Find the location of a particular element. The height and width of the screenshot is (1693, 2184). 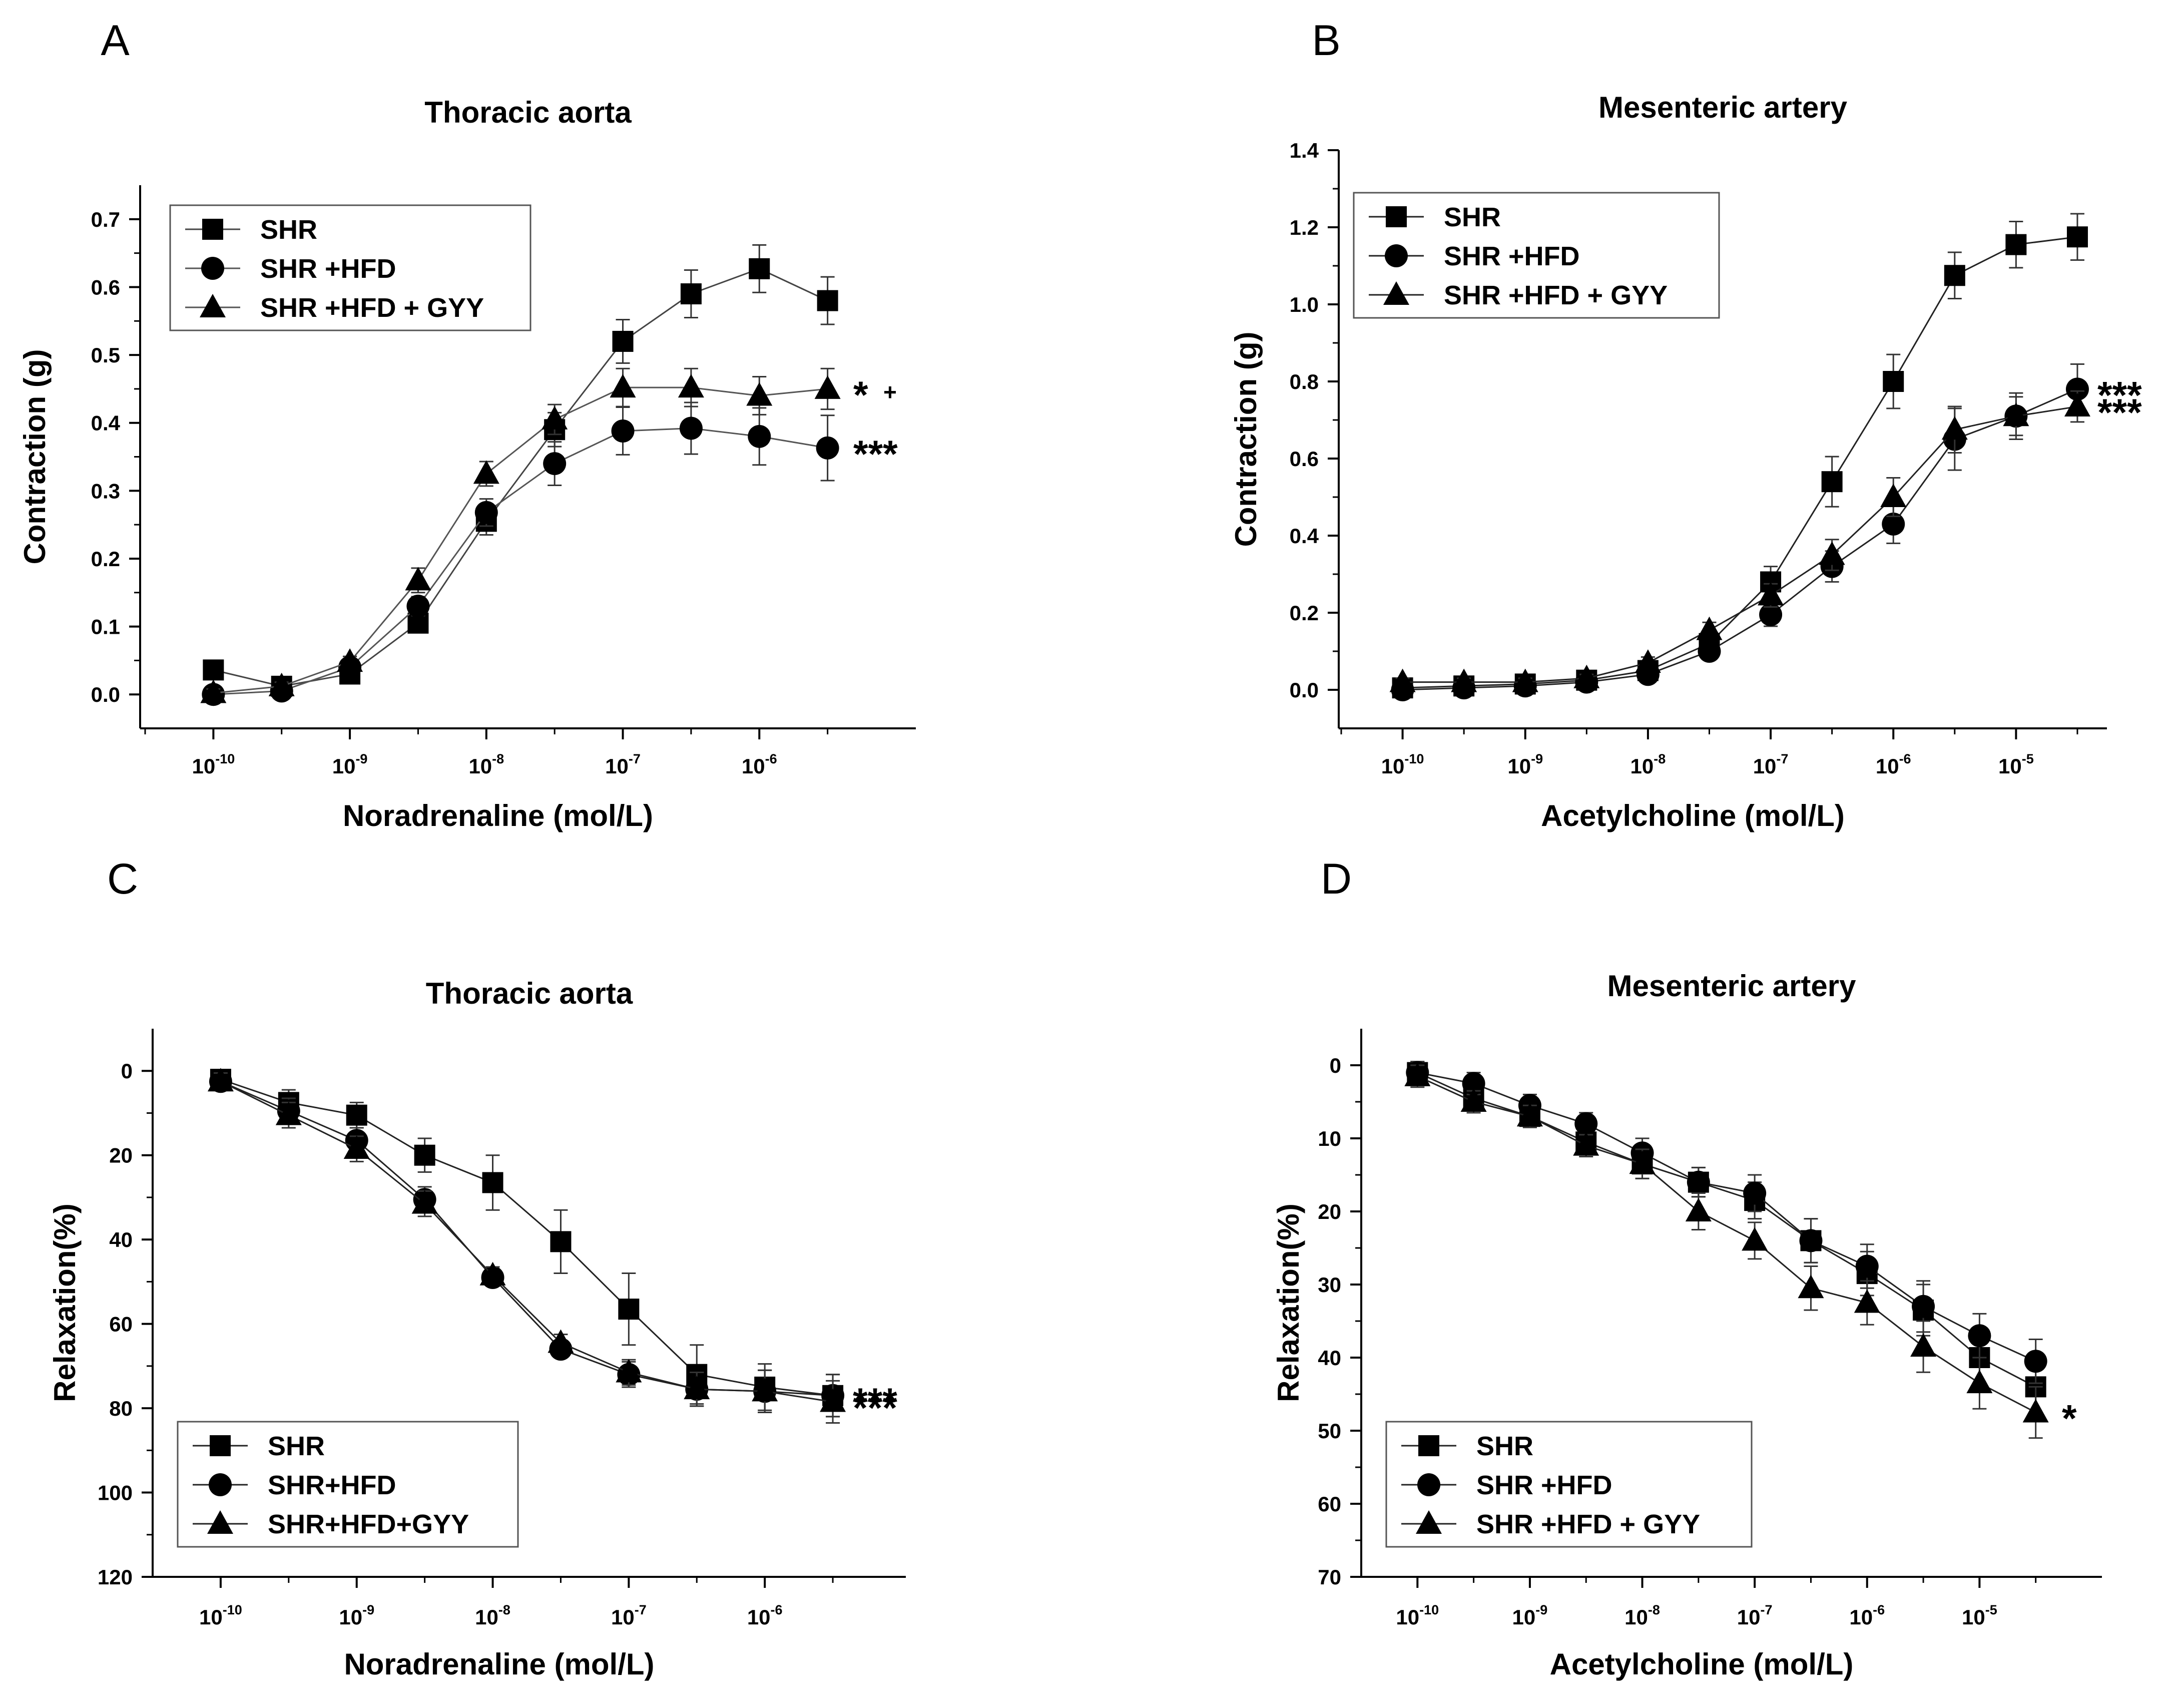

y-tick-label: 120 is located at coordinates (116, 1577).